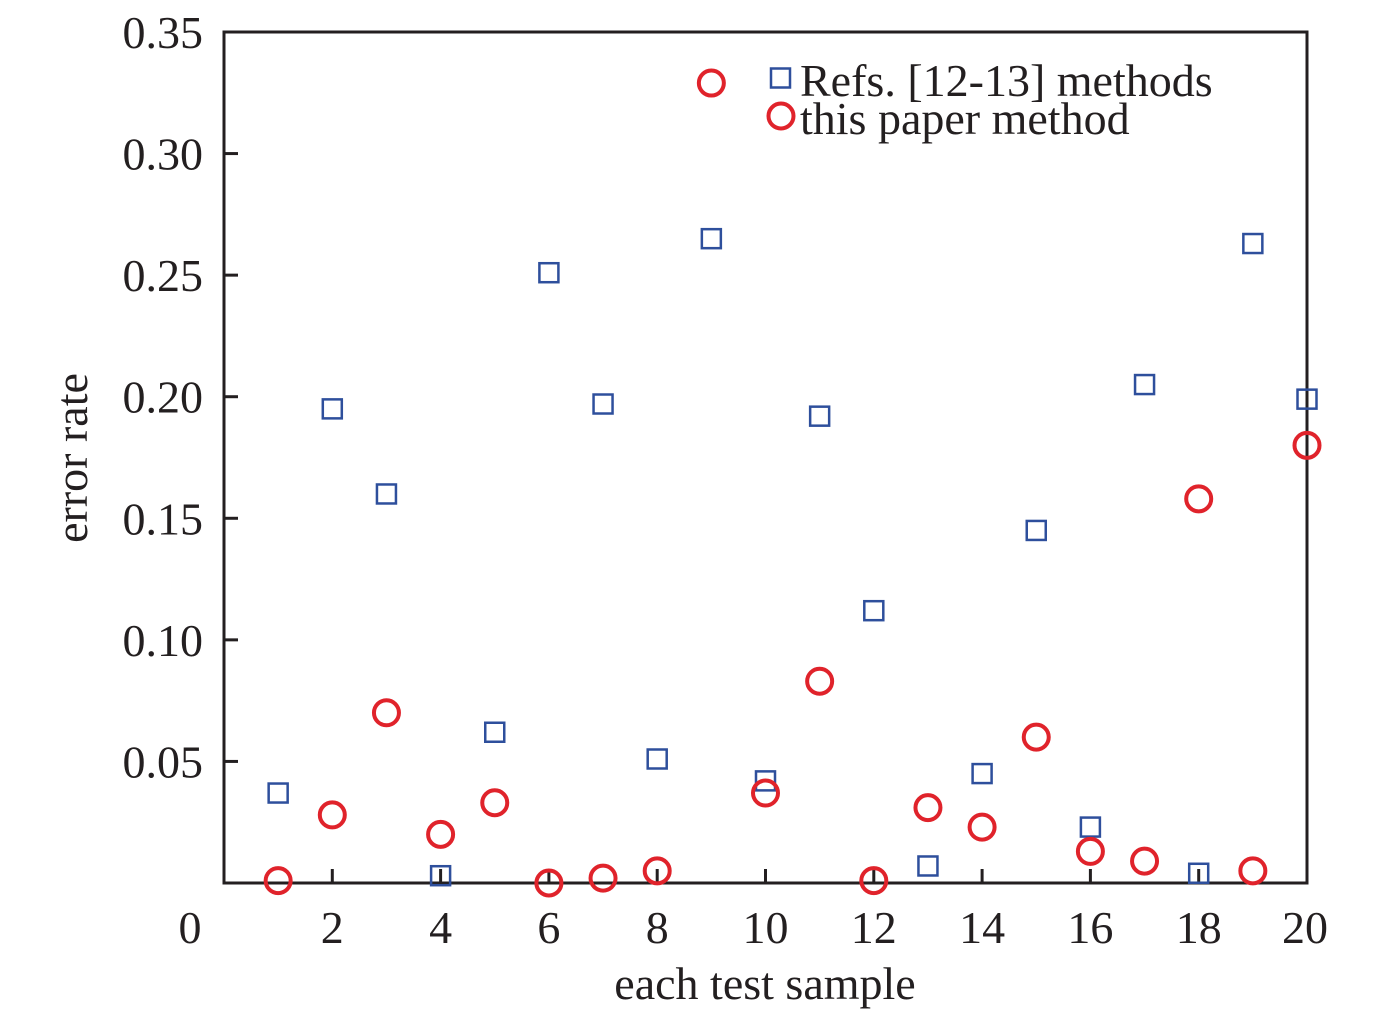 The height and width of the screenshot is (1017, 1378). Describe the element at coordinates (1305, 927) in the screenshot. I see `x-tick-label: 20` at that location.